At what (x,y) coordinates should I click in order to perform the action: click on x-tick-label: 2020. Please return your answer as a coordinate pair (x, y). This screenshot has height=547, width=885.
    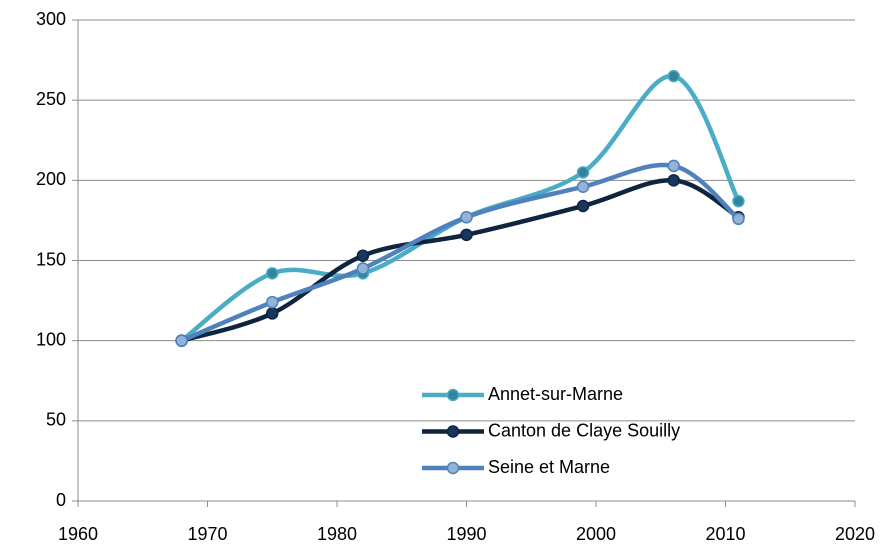
    Looking at the image, I should click on (855, 534).